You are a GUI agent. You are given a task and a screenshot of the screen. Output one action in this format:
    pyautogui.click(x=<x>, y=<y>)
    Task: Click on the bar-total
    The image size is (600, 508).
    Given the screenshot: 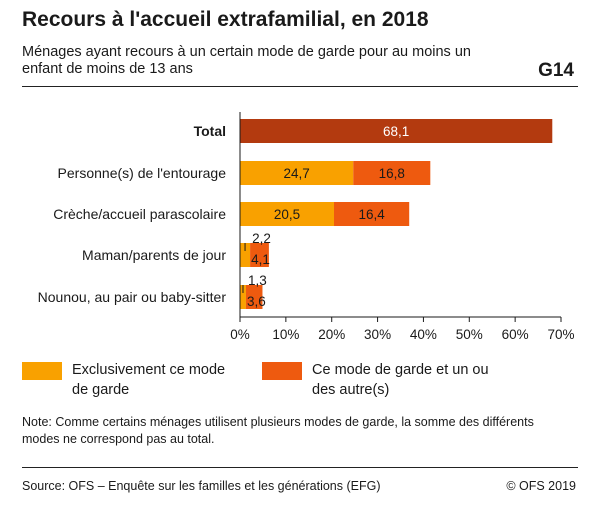 What is the action you would take?
    pyautogui.click(x=396, y=131)
    